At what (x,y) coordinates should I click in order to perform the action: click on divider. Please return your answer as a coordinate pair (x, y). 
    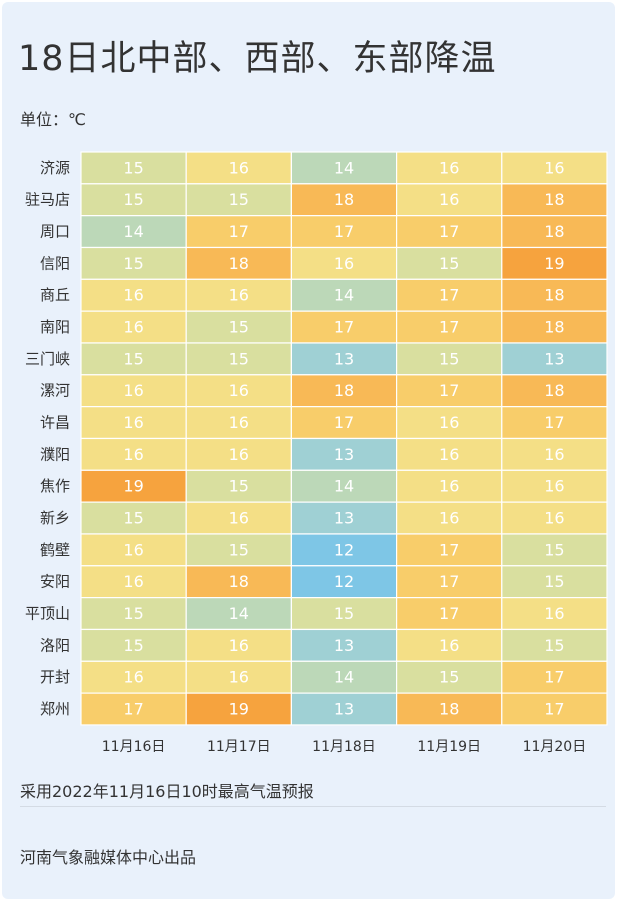
    Looking at the image, I should click on (313, 806).